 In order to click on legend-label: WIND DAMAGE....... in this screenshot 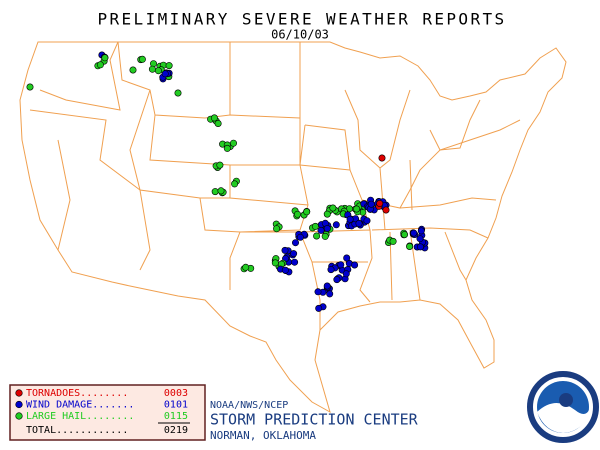, I will do `click(80, 405)`.